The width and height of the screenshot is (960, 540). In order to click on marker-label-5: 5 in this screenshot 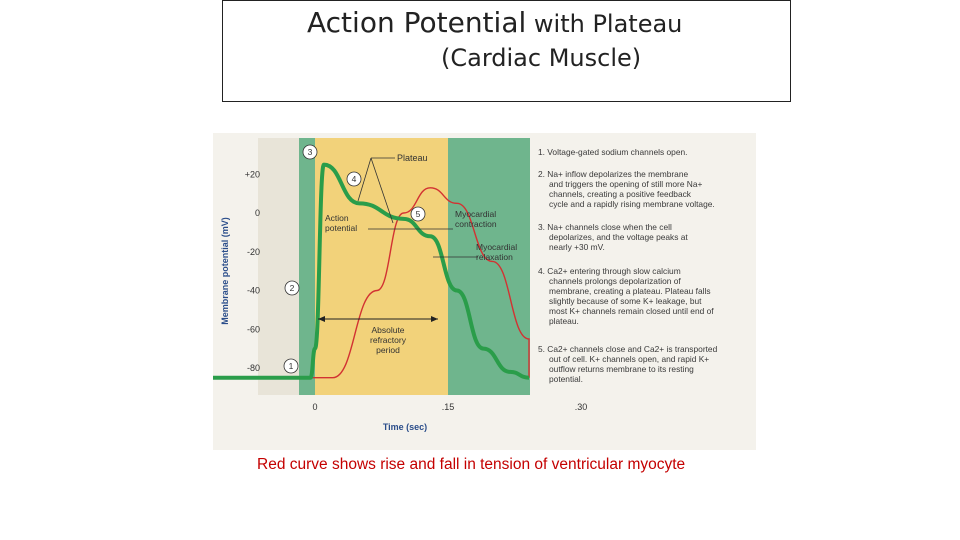, I will do `click(418, 214)`.